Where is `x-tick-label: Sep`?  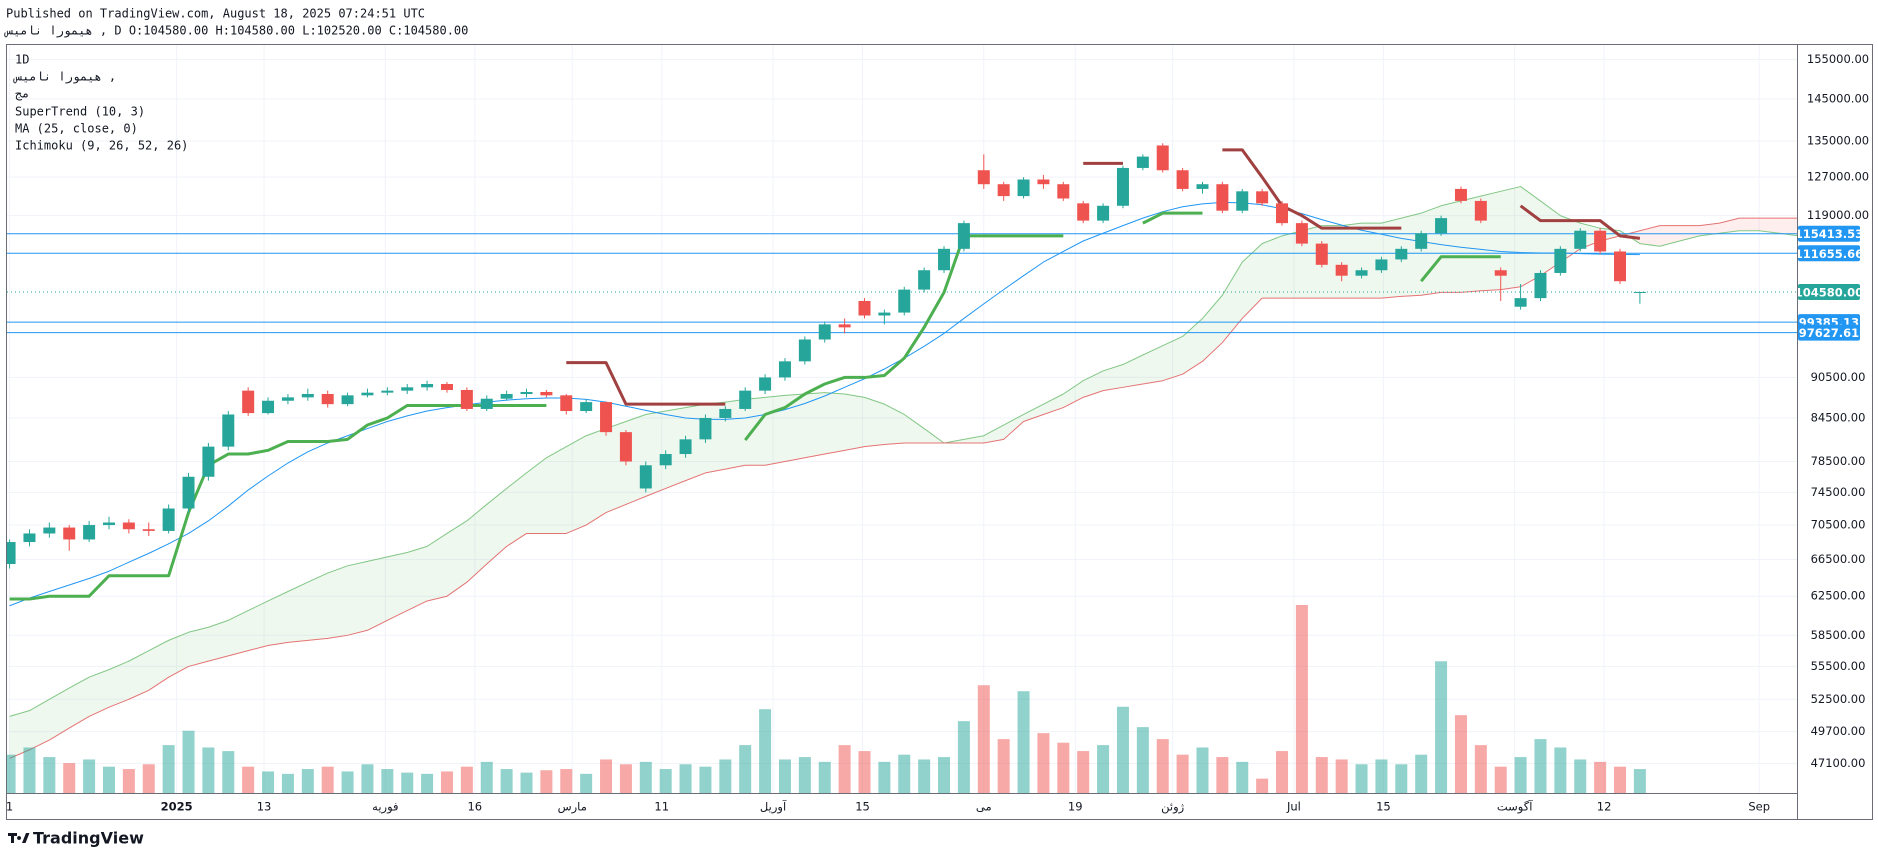
x-tick-label: Sep is located at coordinates (1759, 807).